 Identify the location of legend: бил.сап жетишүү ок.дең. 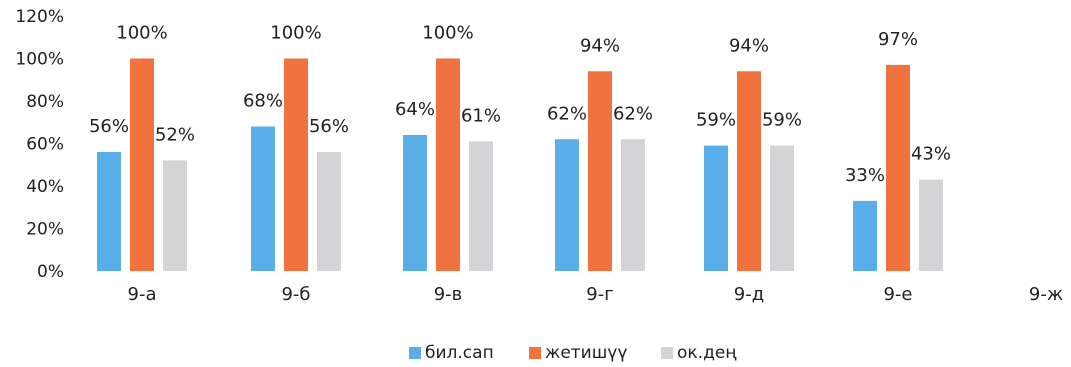
(573, 353).